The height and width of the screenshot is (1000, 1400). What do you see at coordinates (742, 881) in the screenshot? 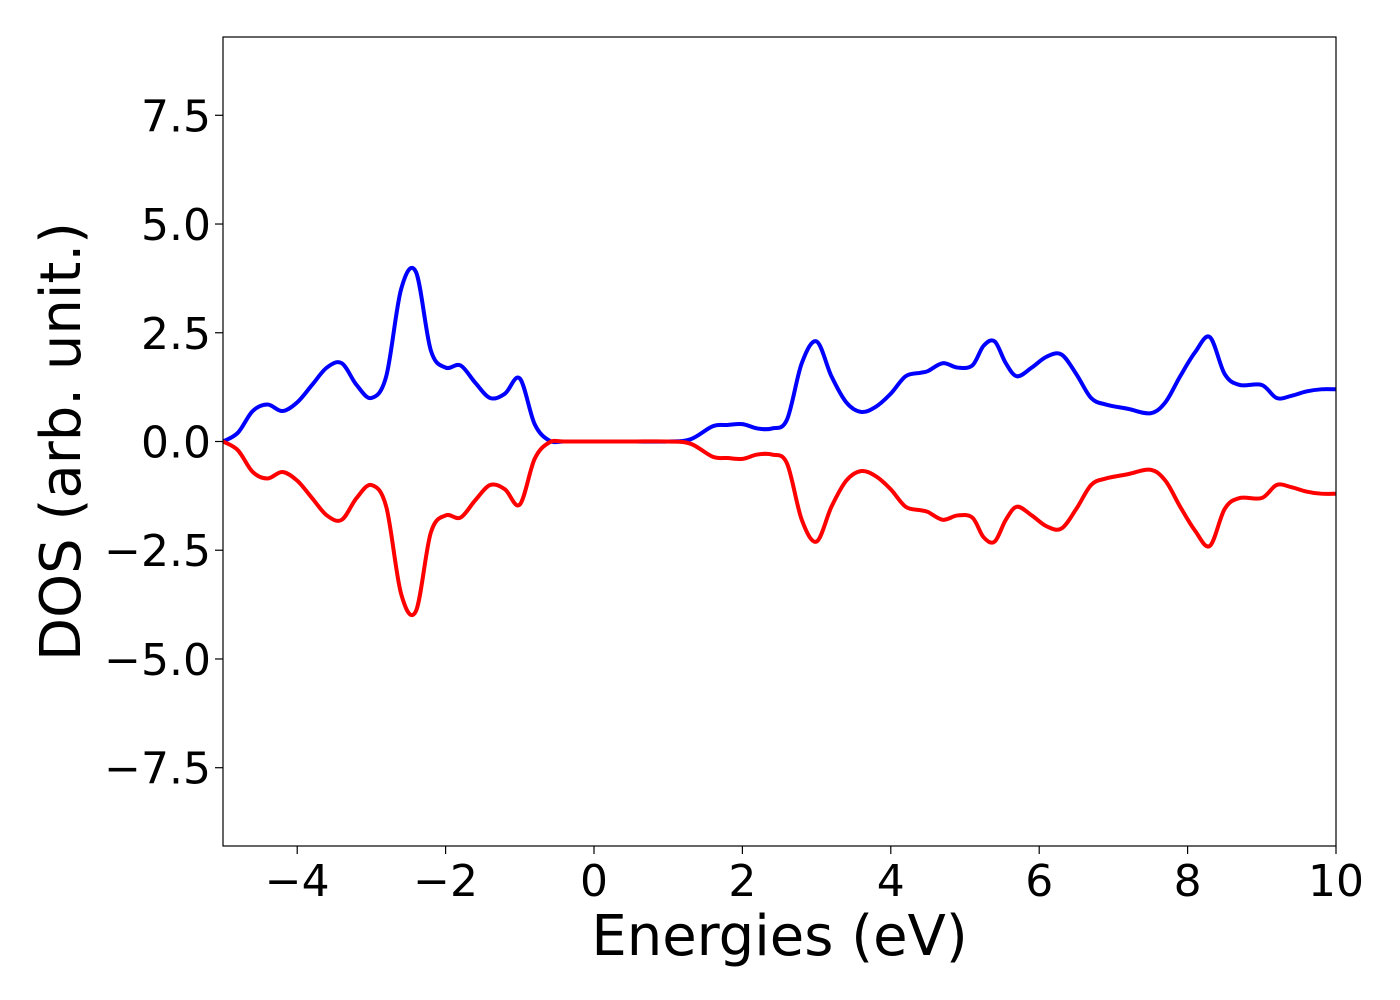
I see `x-tick-label: 2` at bounding box center [742, 881].